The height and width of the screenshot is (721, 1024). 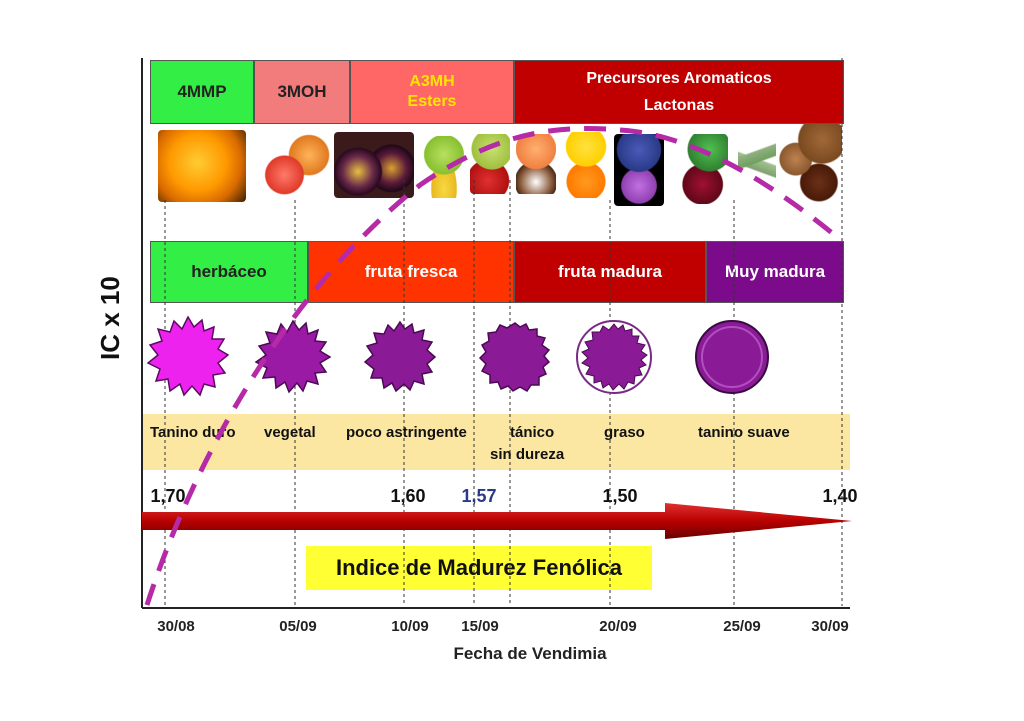 I want to click on aroma-band-4mmp: 4MMP, so click(x=202, y=92).